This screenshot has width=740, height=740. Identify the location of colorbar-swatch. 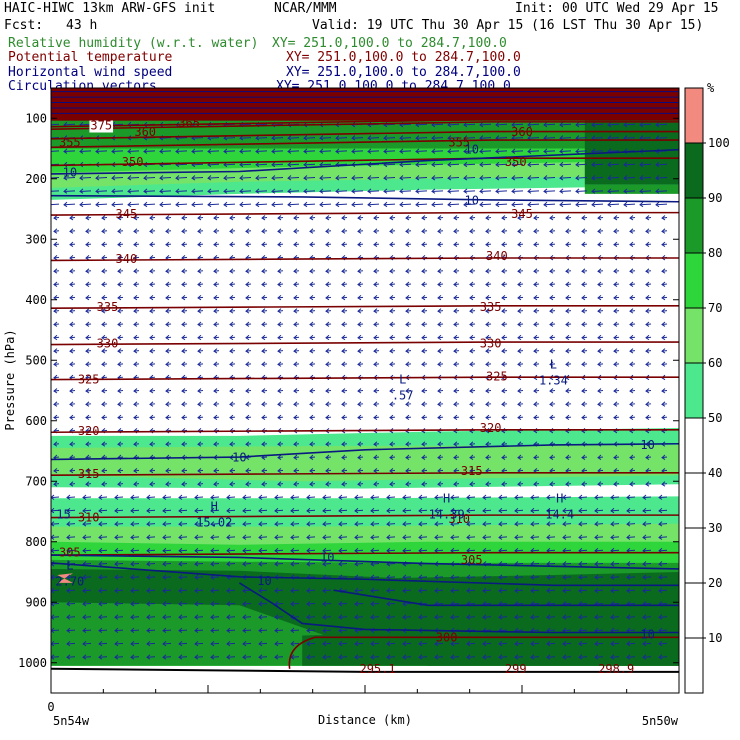
(694, 170).